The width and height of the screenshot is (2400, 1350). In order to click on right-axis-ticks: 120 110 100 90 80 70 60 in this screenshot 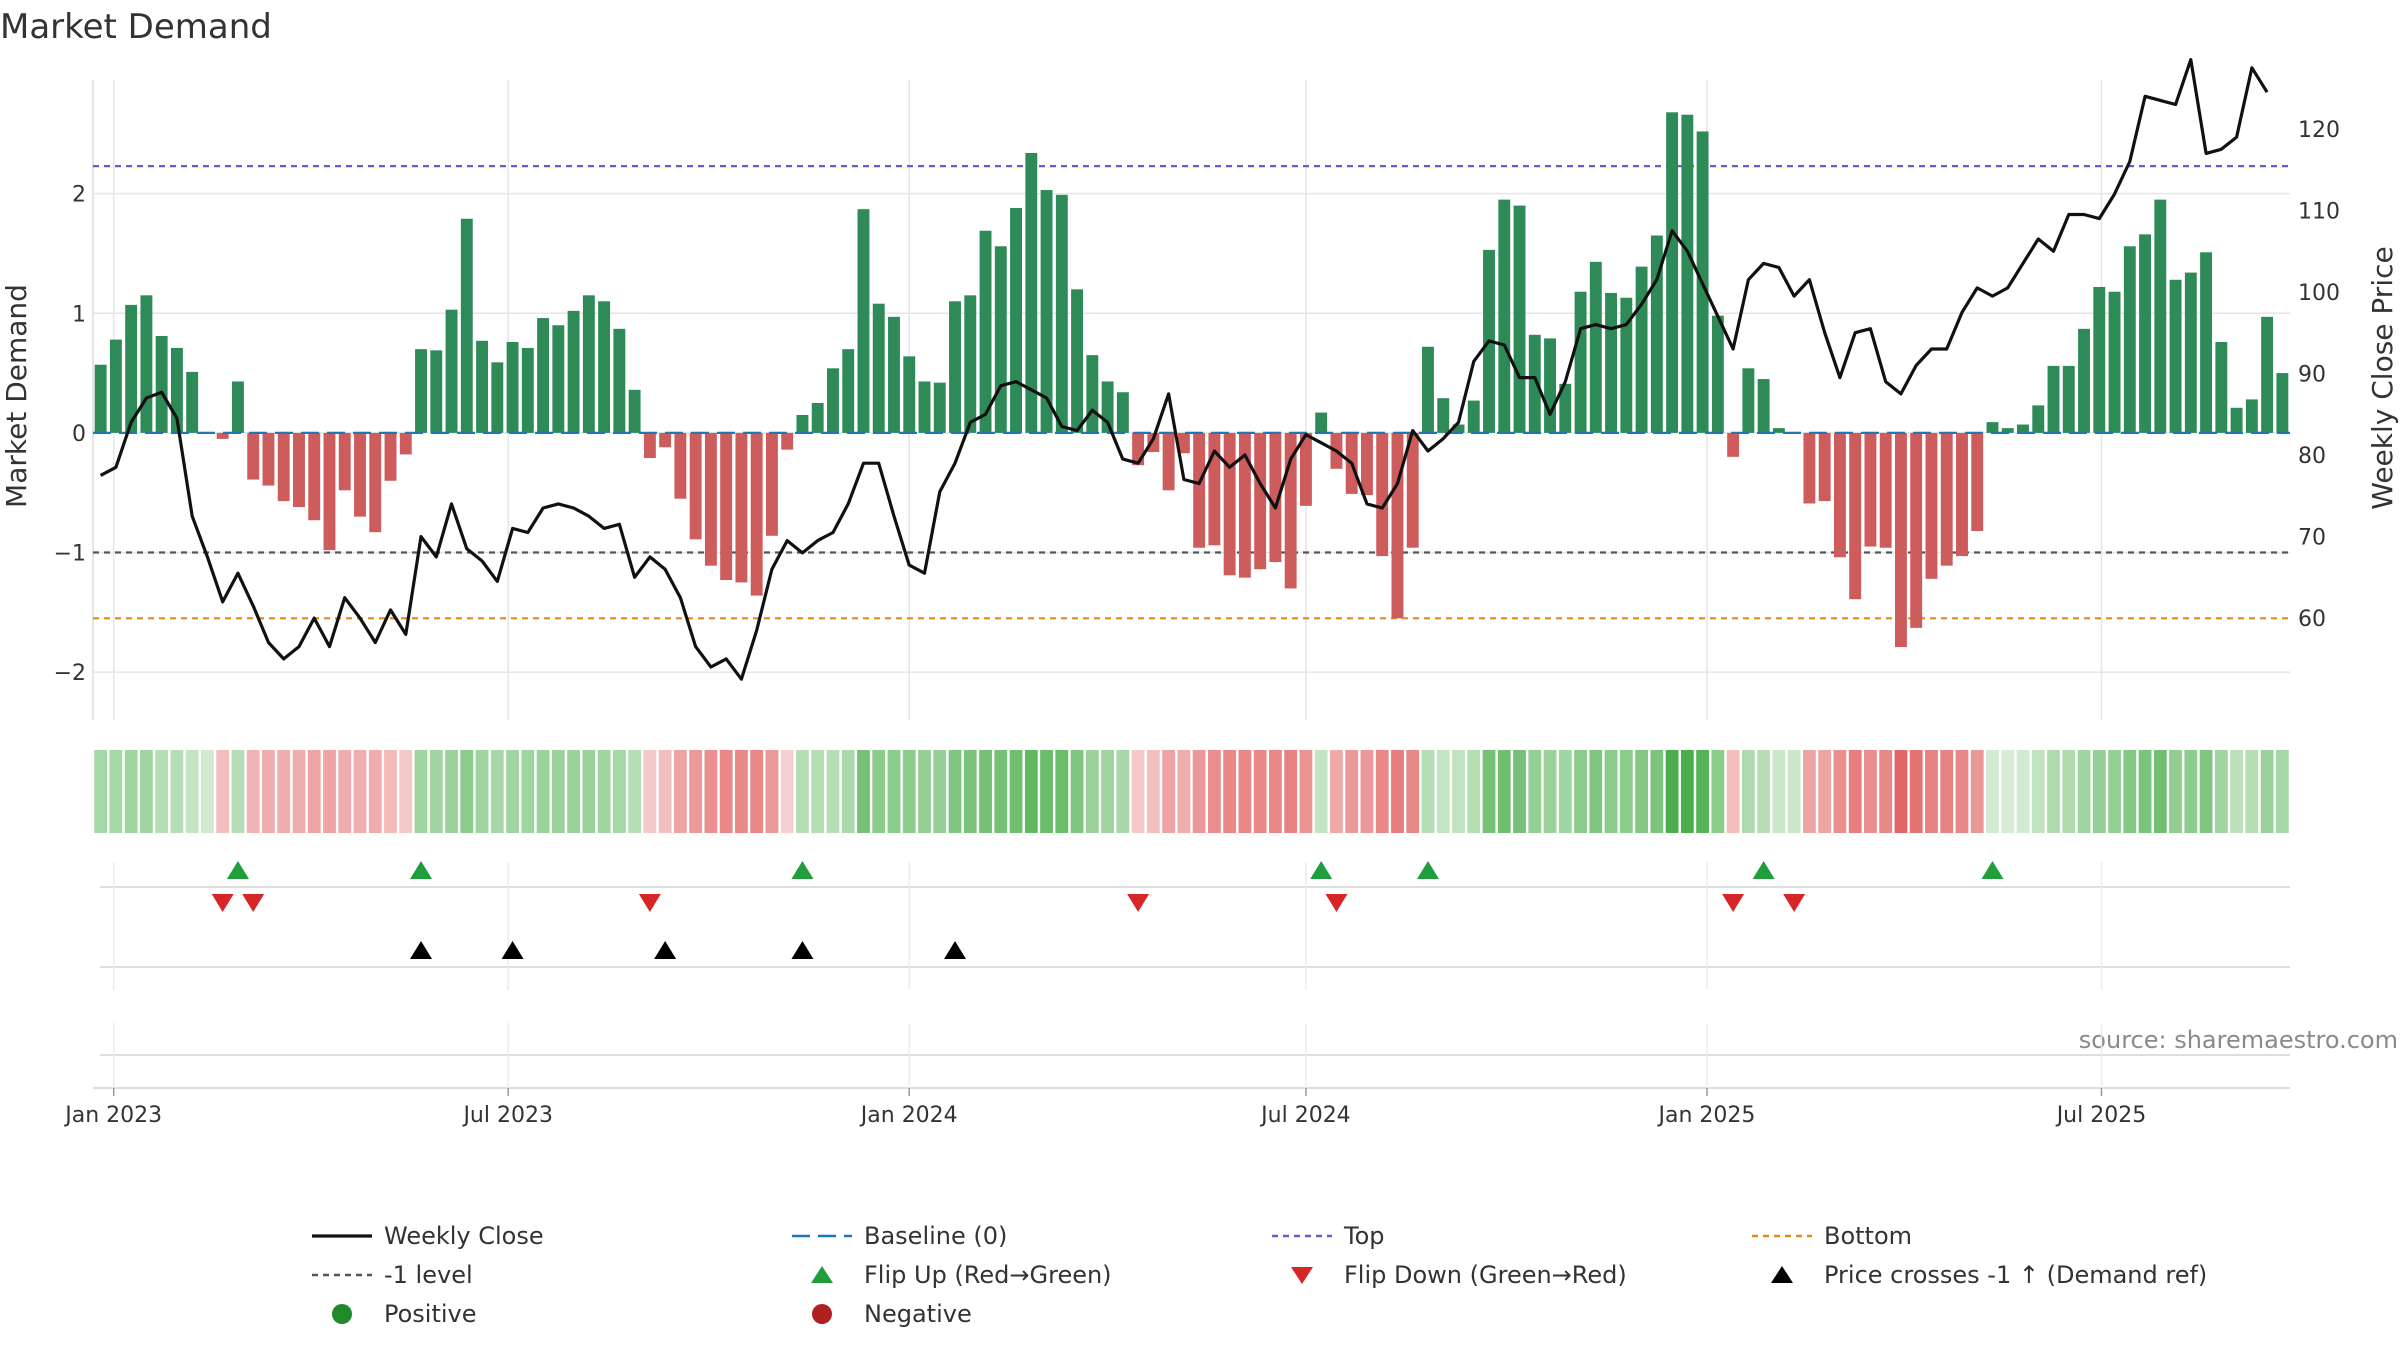, I will do `click(2319, 375)`.